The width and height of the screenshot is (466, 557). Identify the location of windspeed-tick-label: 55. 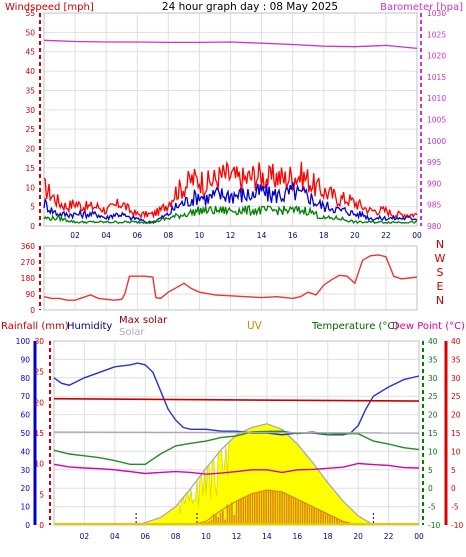
(30, 13).